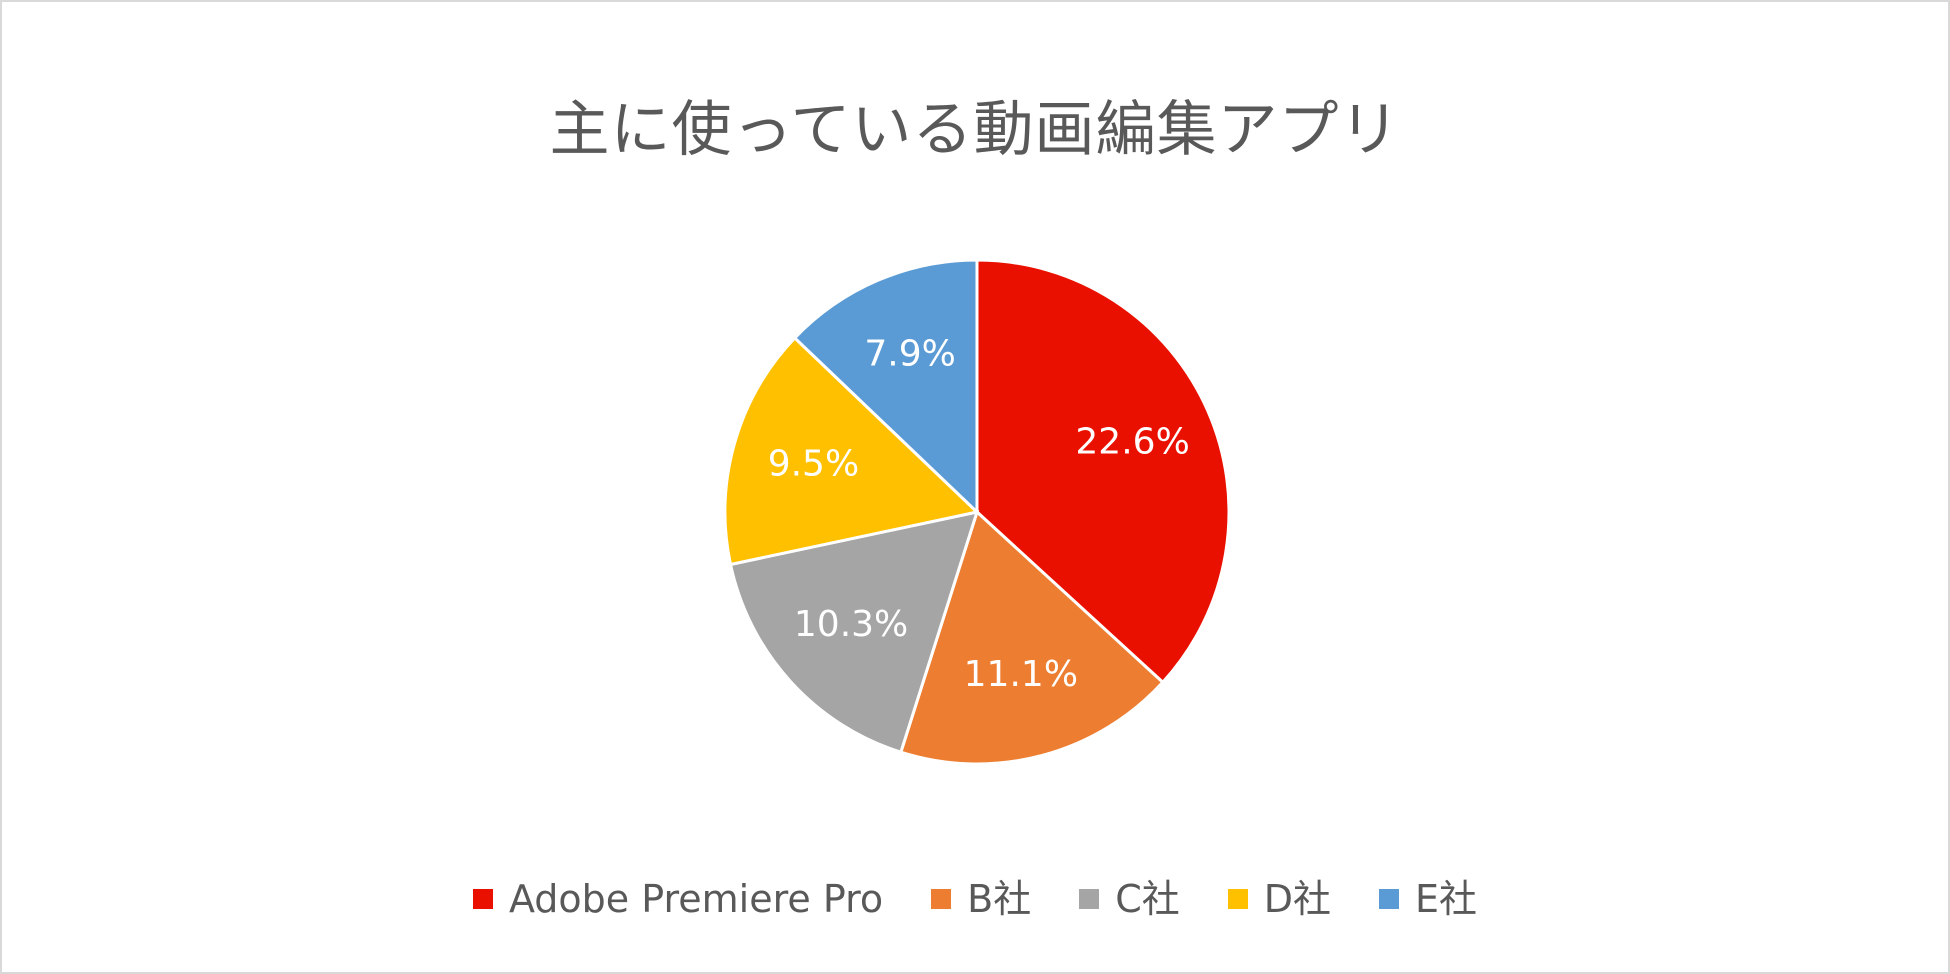 This screenshot has width=1950, height=974. I want to click on legend-label: B社, so click(999, 899).